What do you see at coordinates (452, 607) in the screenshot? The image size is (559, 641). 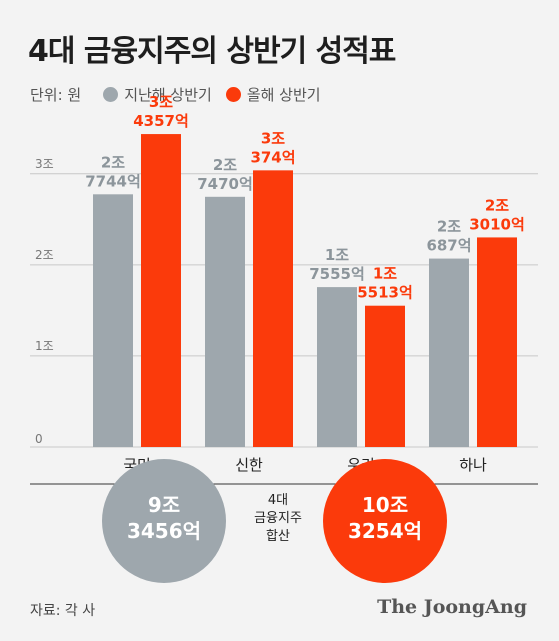 I see `brand-logo: The JoongAng` at bounding box center [452, 607].